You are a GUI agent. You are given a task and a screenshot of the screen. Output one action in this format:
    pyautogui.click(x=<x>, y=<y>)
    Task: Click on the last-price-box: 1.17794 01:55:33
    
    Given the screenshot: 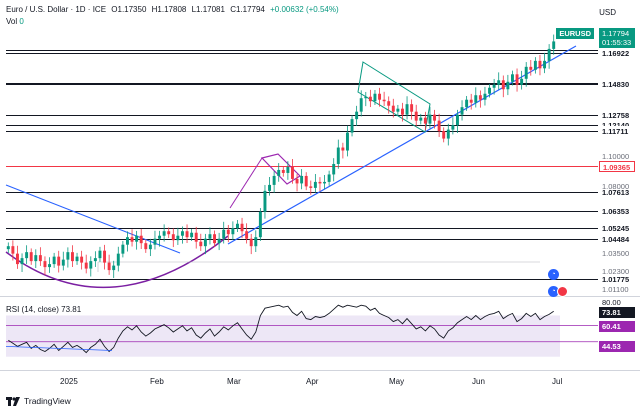 What is the action you would take?
    pyautogui.click(x=617, y=38)
    